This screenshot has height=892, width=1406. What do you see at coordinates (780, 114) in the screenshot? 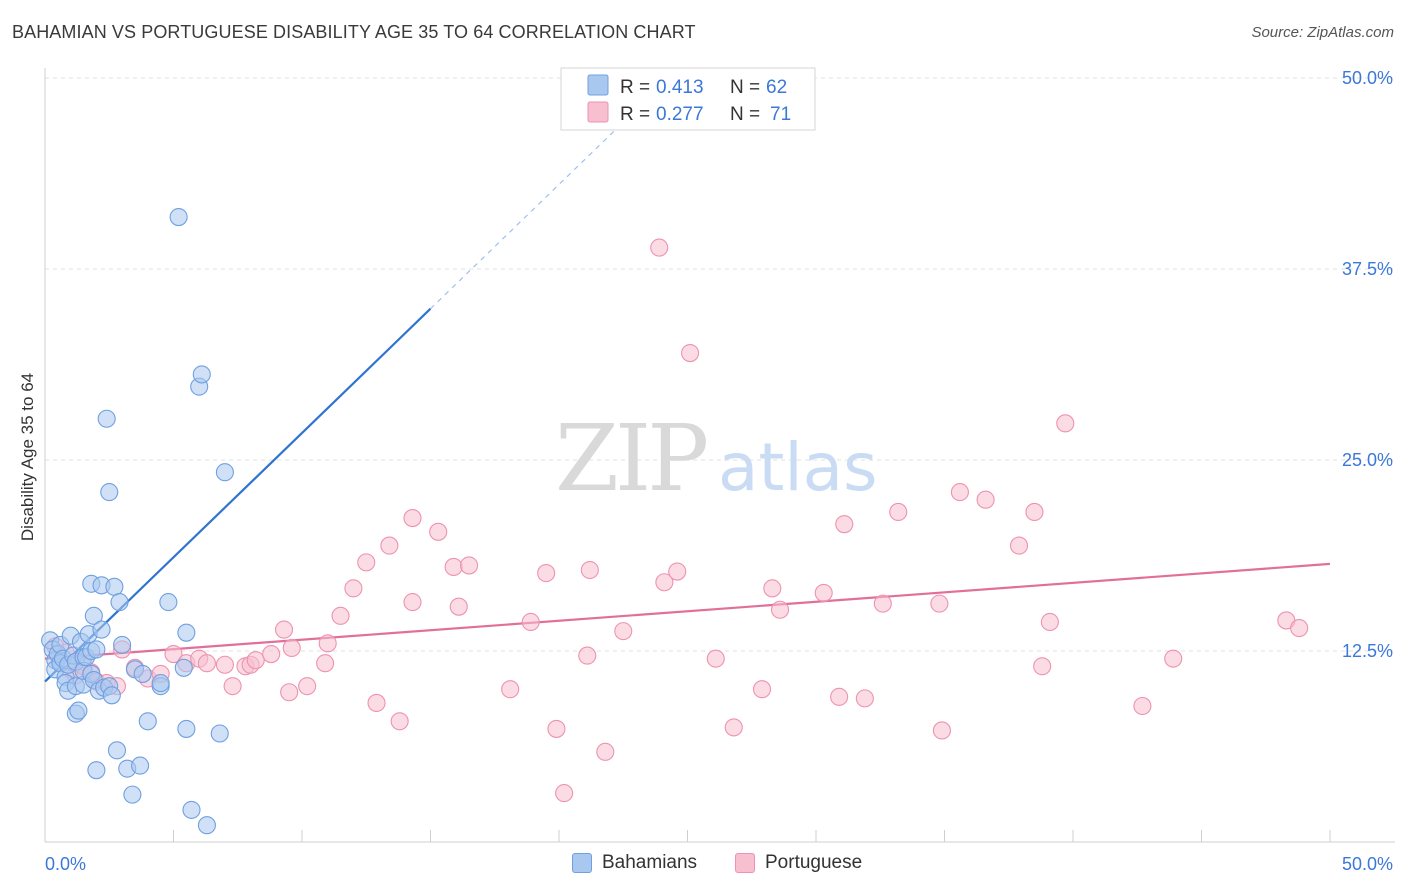
I see `legend-n-value-portuguese: 71` at bounding box center [780, 114].